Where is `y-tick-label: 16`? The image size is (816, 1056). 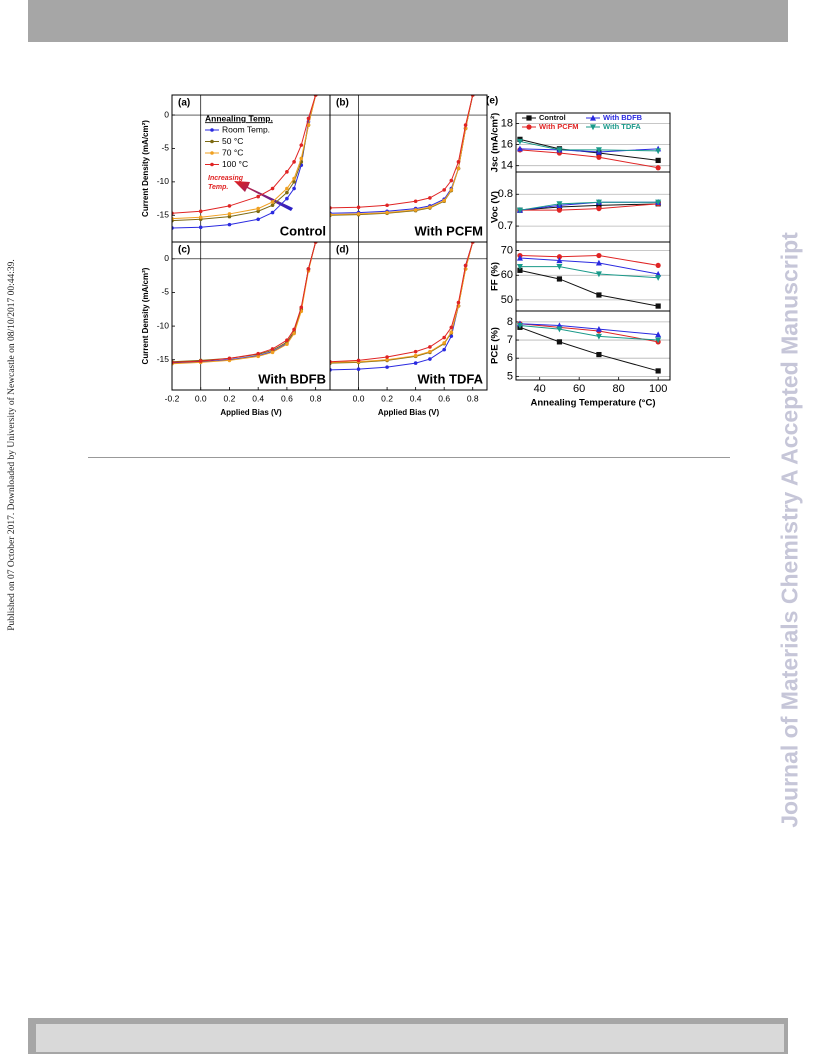 y-tick-label: 16 is located at coordinates (507, 145).